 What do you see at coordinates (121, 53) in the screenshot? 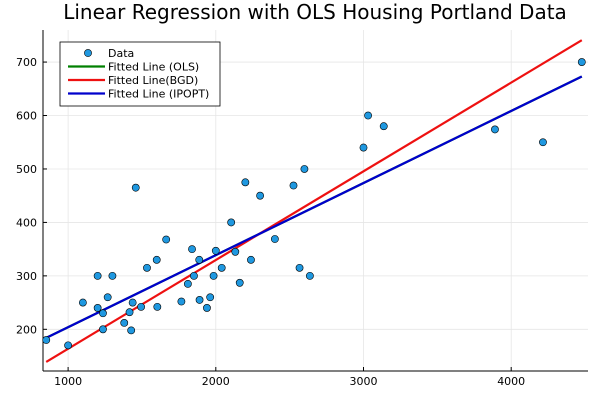
I see `legend-label: Data` at bounding box center [121, 53].